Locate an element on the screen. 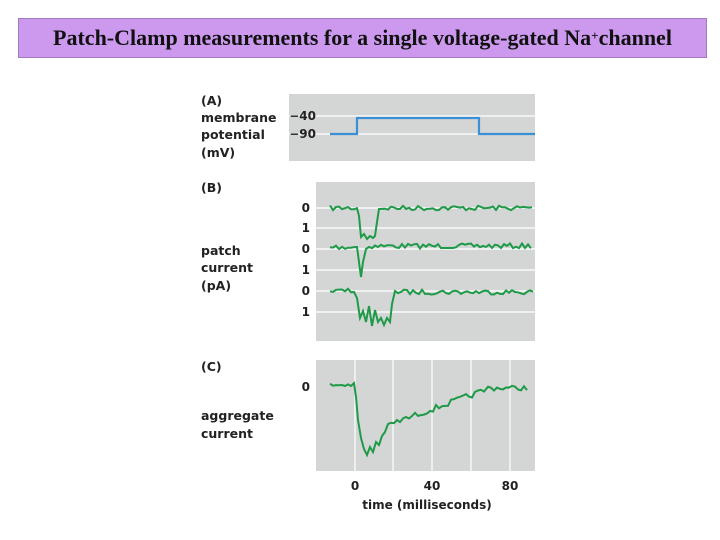  panel-b-tick-0-b: 0 is located at coordinates (306, 249).